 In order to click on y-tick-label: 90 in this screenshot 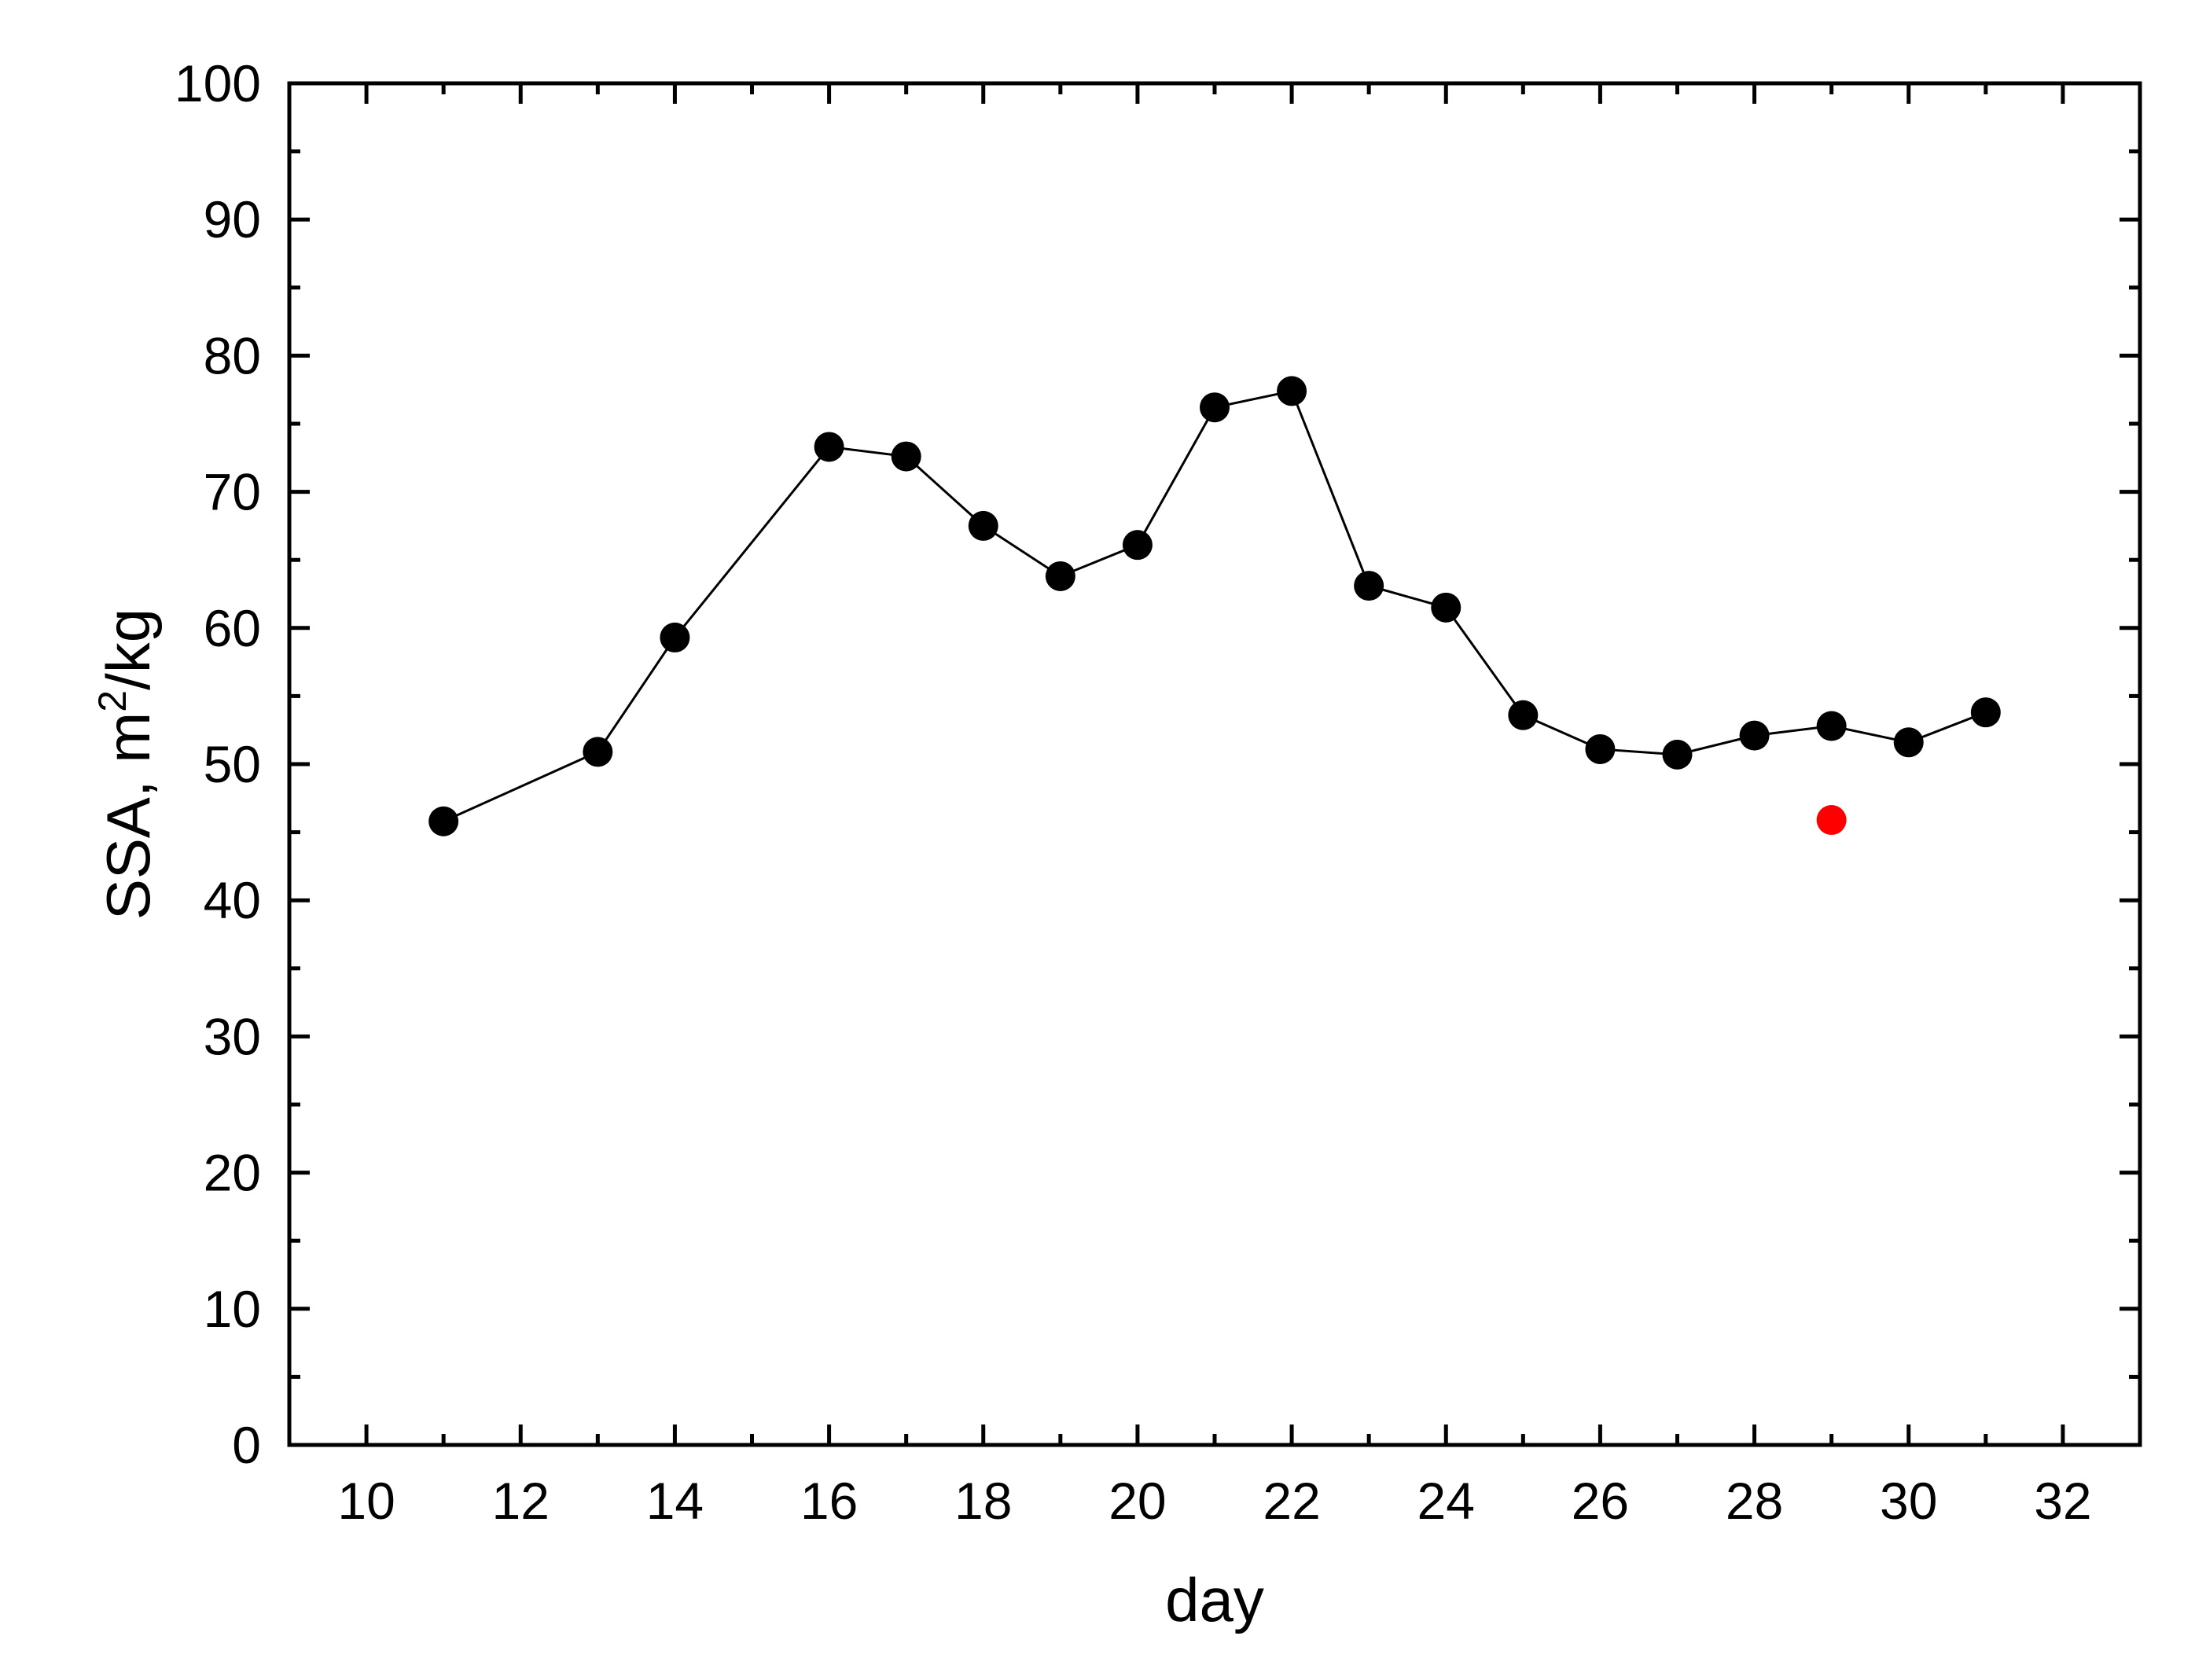, I will do `click(232, 219)`.